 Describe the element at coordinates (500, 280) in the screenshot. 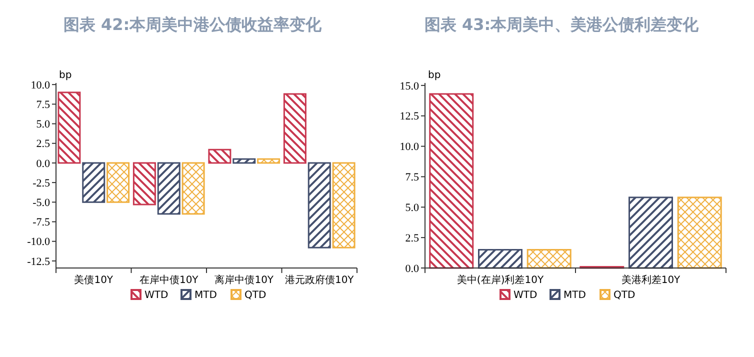

I see `x-tick-label: 美中(在岸)利差10Y` at that location.